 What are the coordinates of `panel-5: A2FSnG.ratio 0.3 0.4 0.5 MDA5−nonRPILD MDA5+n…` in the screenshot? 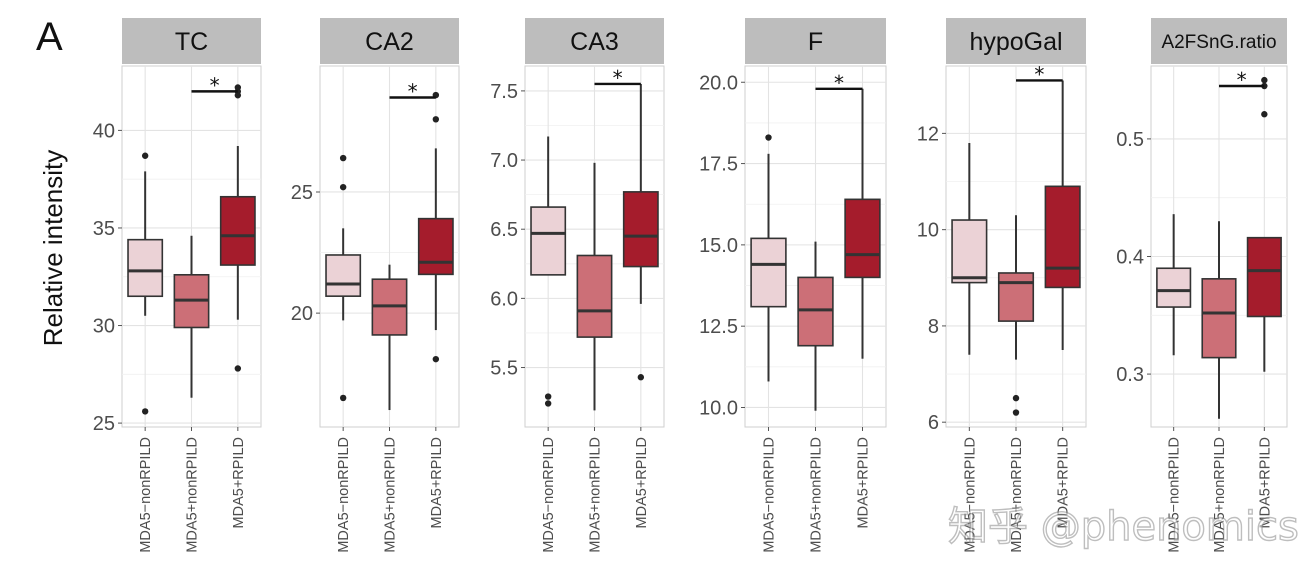 It's located at (1202, 285).